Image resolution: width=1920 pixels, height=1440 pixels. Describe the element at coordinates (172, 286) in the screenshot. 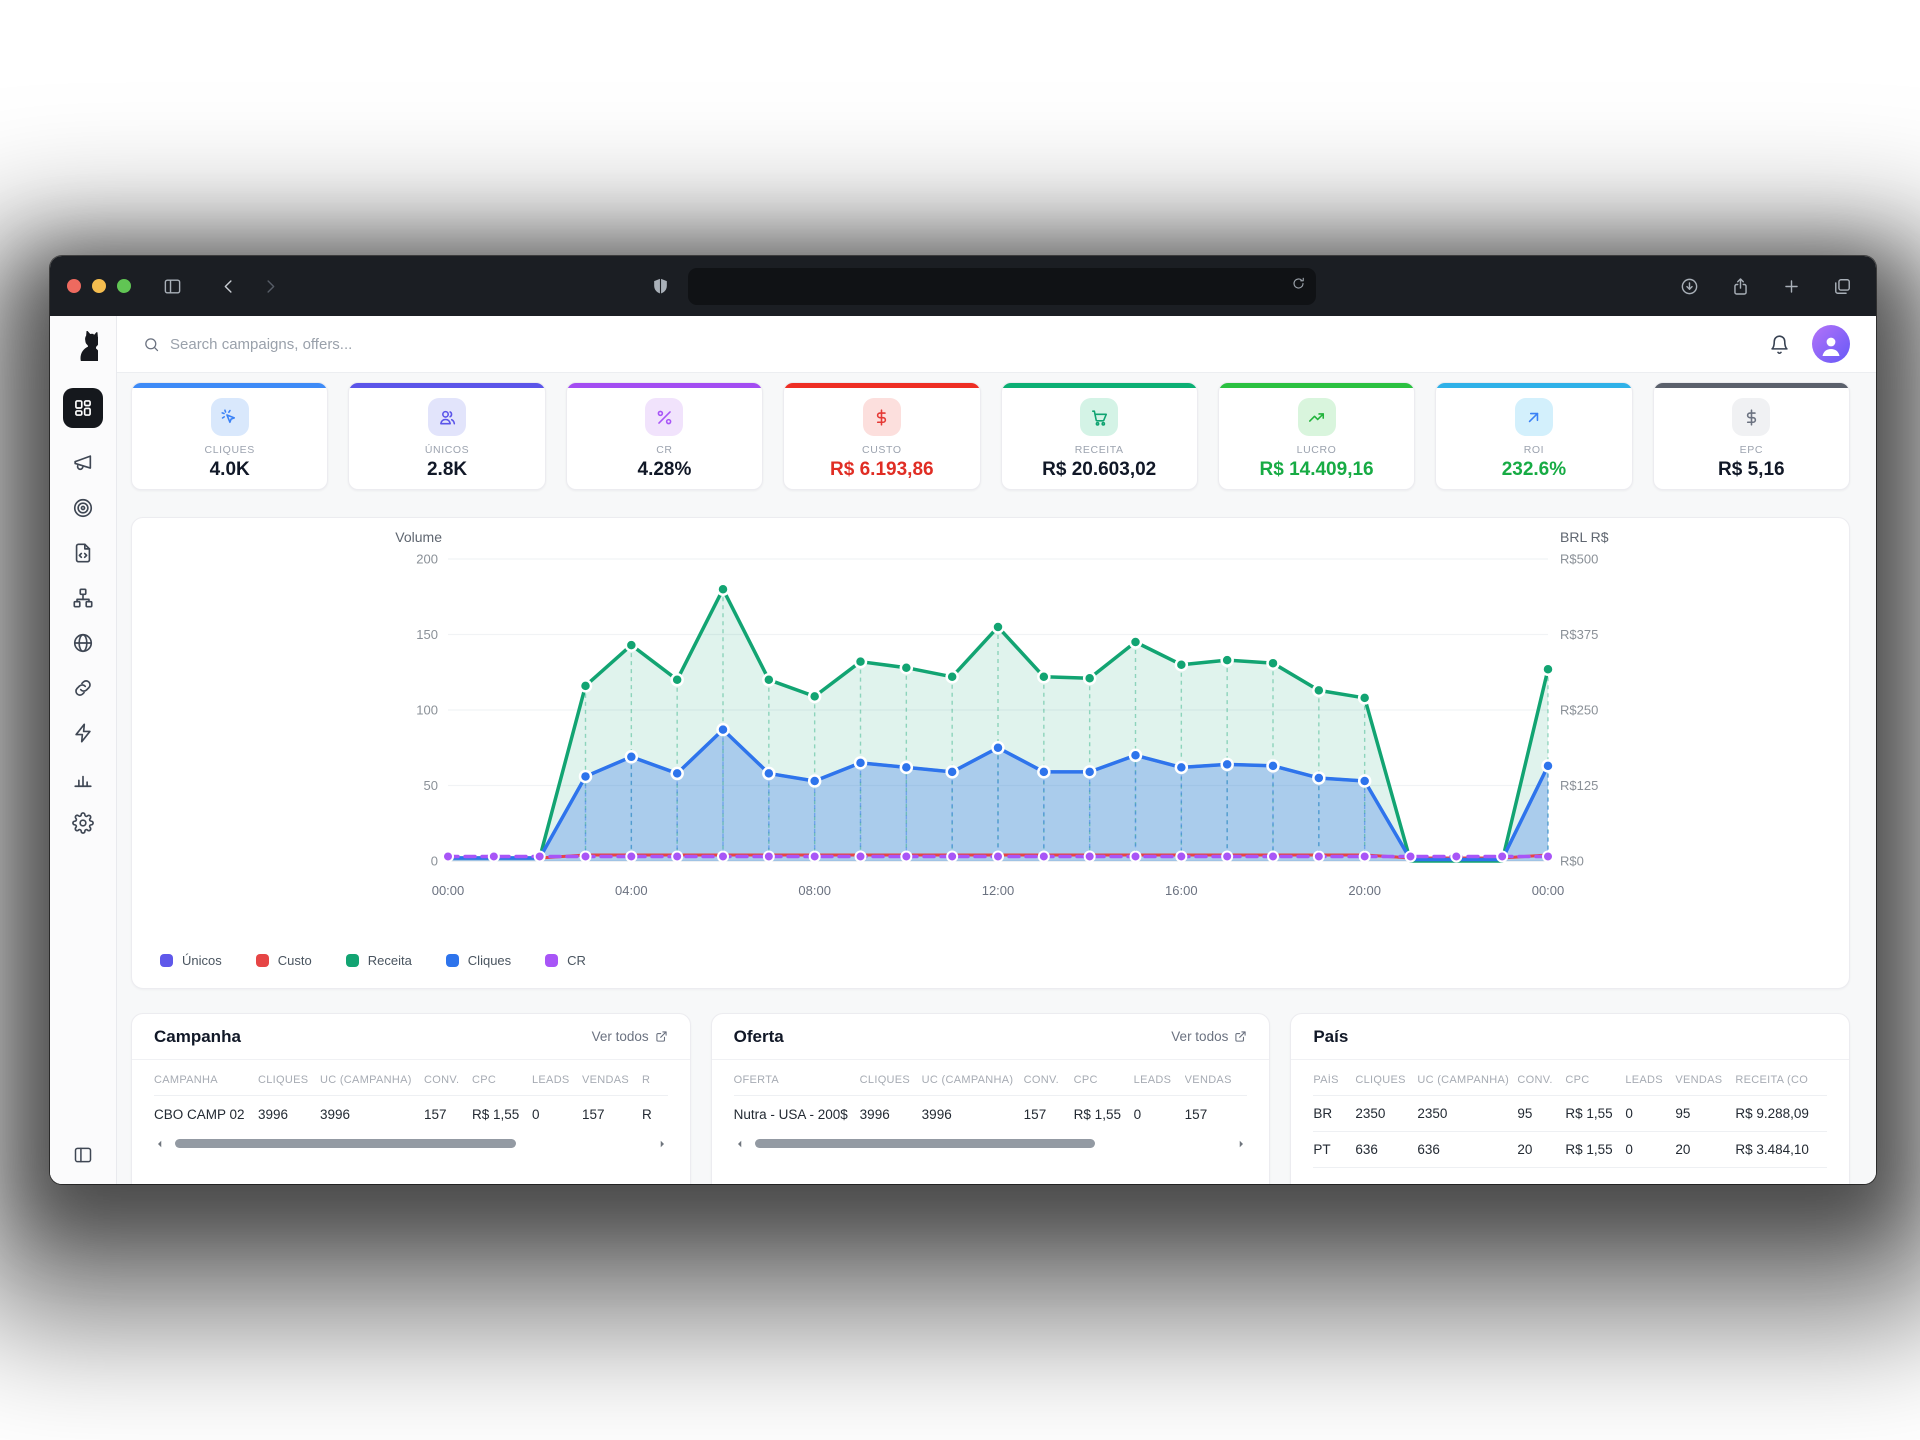

I see `sidebar-toggle-icon` at that location.